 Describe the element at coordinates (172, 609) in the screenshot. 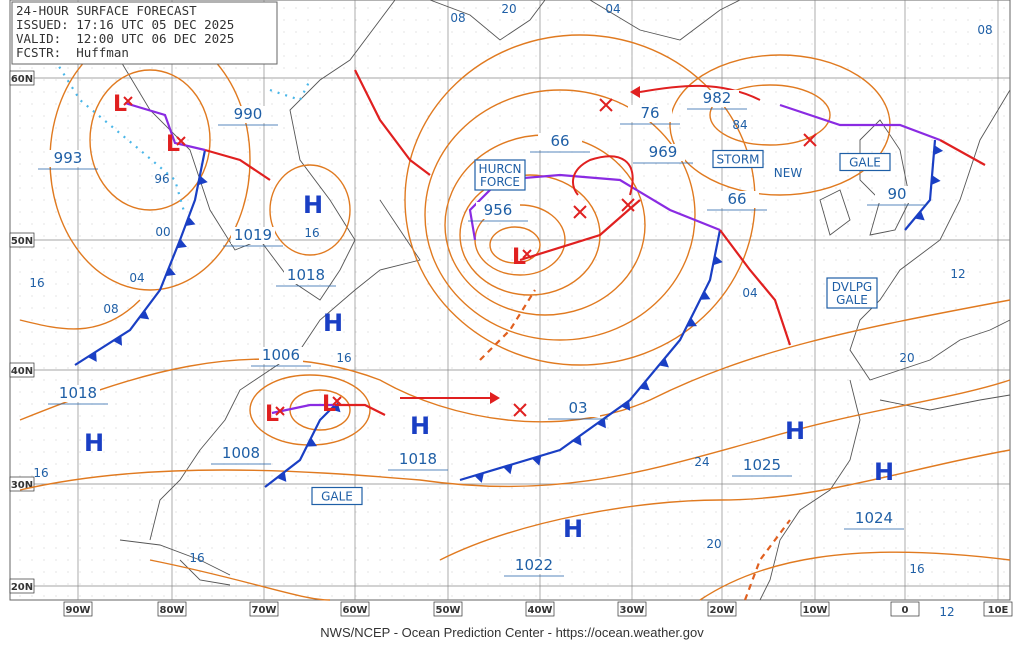

I see `axis-label-box` at that location.